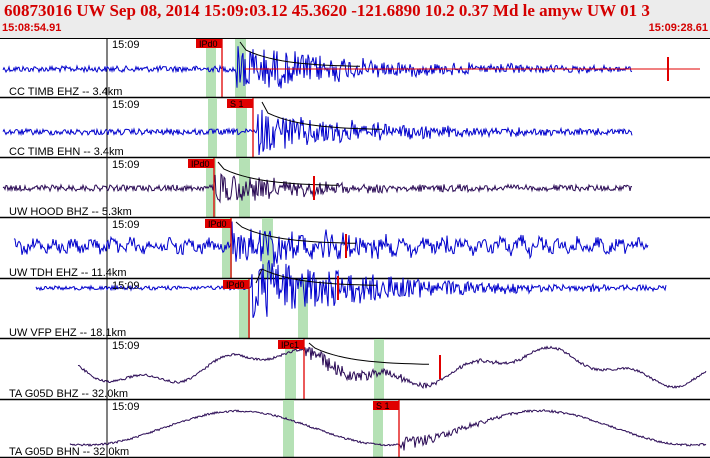 The height and width of the screenshot is (458, 710). I want to click on station-label: UW HOOD BHZ -- 5.3km, so click(70, 212).